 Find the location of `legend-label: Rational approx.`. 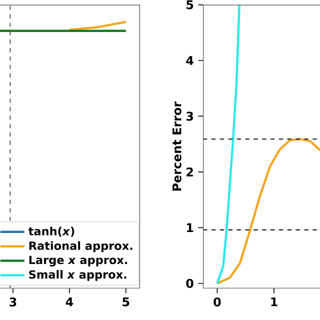

legend-label: Rational approx. is located at coordinates (80, 246).